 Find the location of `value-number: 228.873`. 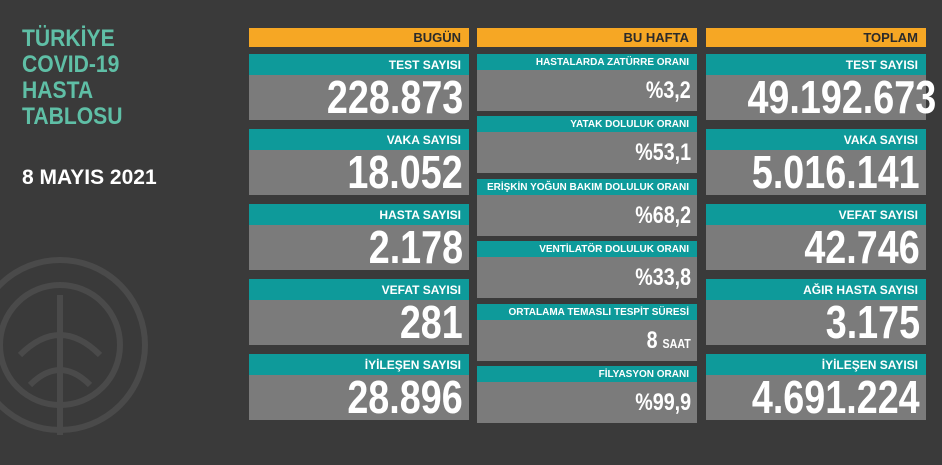

value-number: 228.873 is located at coordinates (394, 97).